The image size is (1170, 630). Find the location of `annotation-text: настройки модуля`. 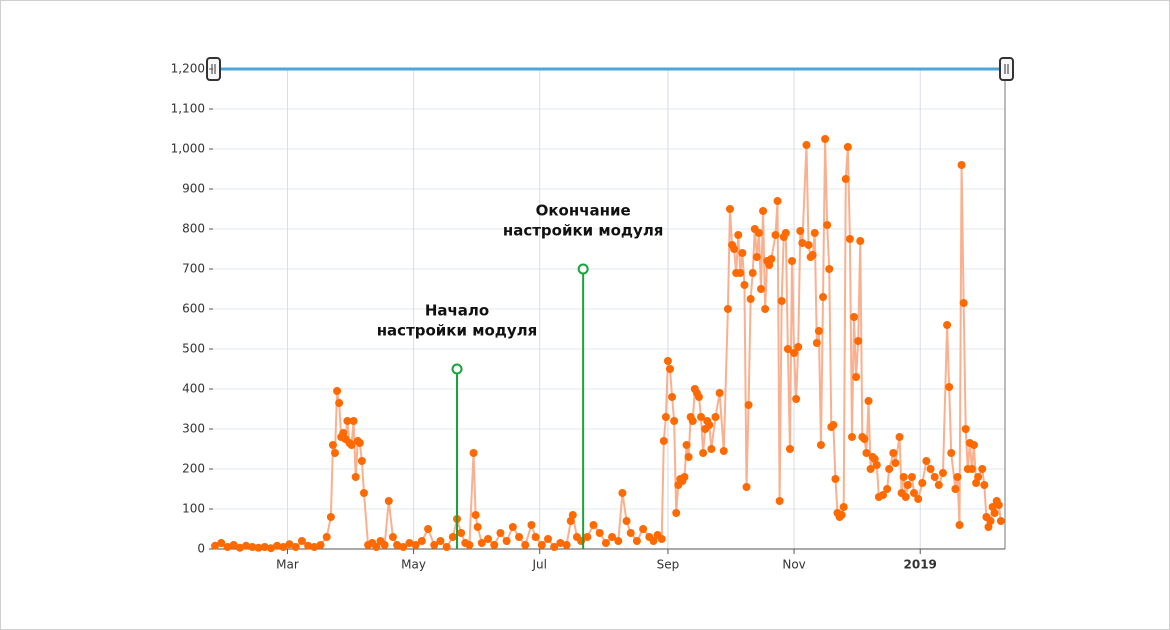

annotation-text: настройки модуля is located at coordinates (457, 331).